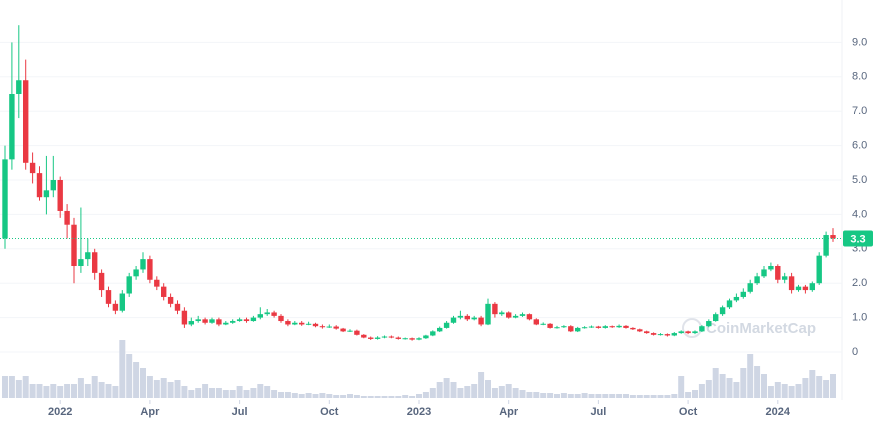 This screenshot has width=885, height=426. What do you see at coordinates (60, 412) in the screenshot?
I see `x-tick-label: 2022` at bounding box center [60, 412].